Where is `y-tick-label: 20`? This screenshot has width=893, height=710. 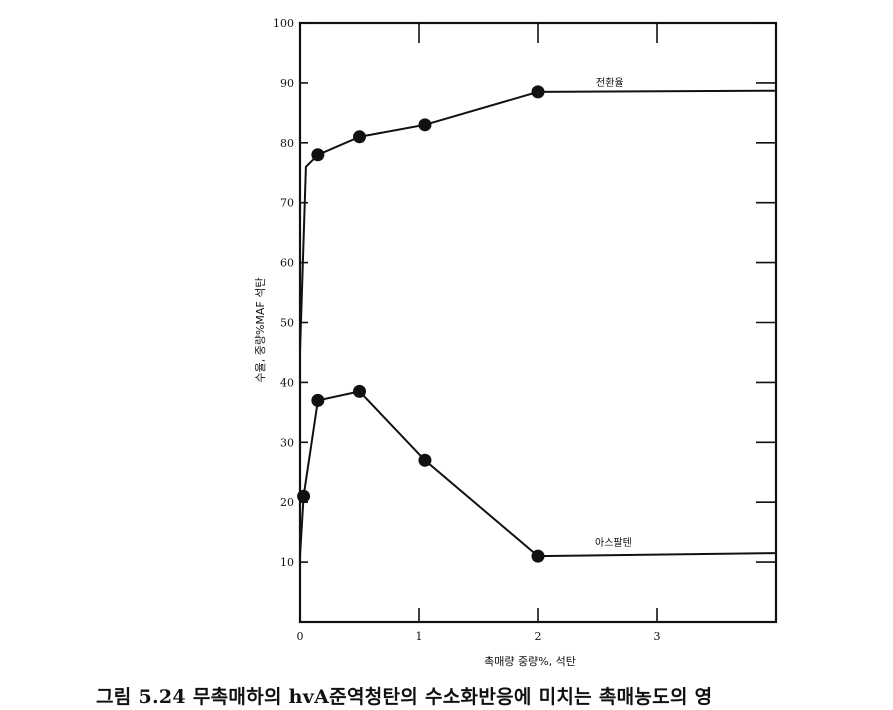 y-tick-label: 20 is located at coordinates (287, 502).